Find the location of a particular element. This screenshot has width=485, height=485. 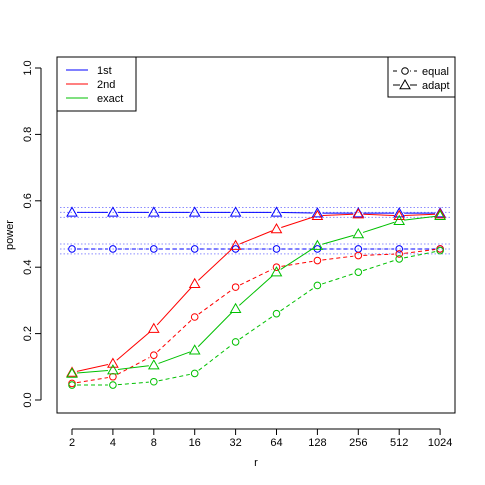

legend-strategy-marker-bg is located at coordinates (405, 85).